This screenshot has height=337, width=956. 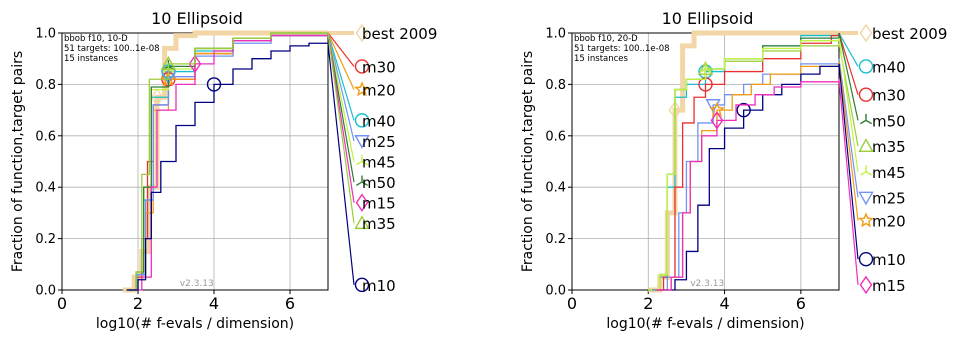 I want to click on y-axis-label: Fraction of function,target pairs, so click(x=18, y=161).